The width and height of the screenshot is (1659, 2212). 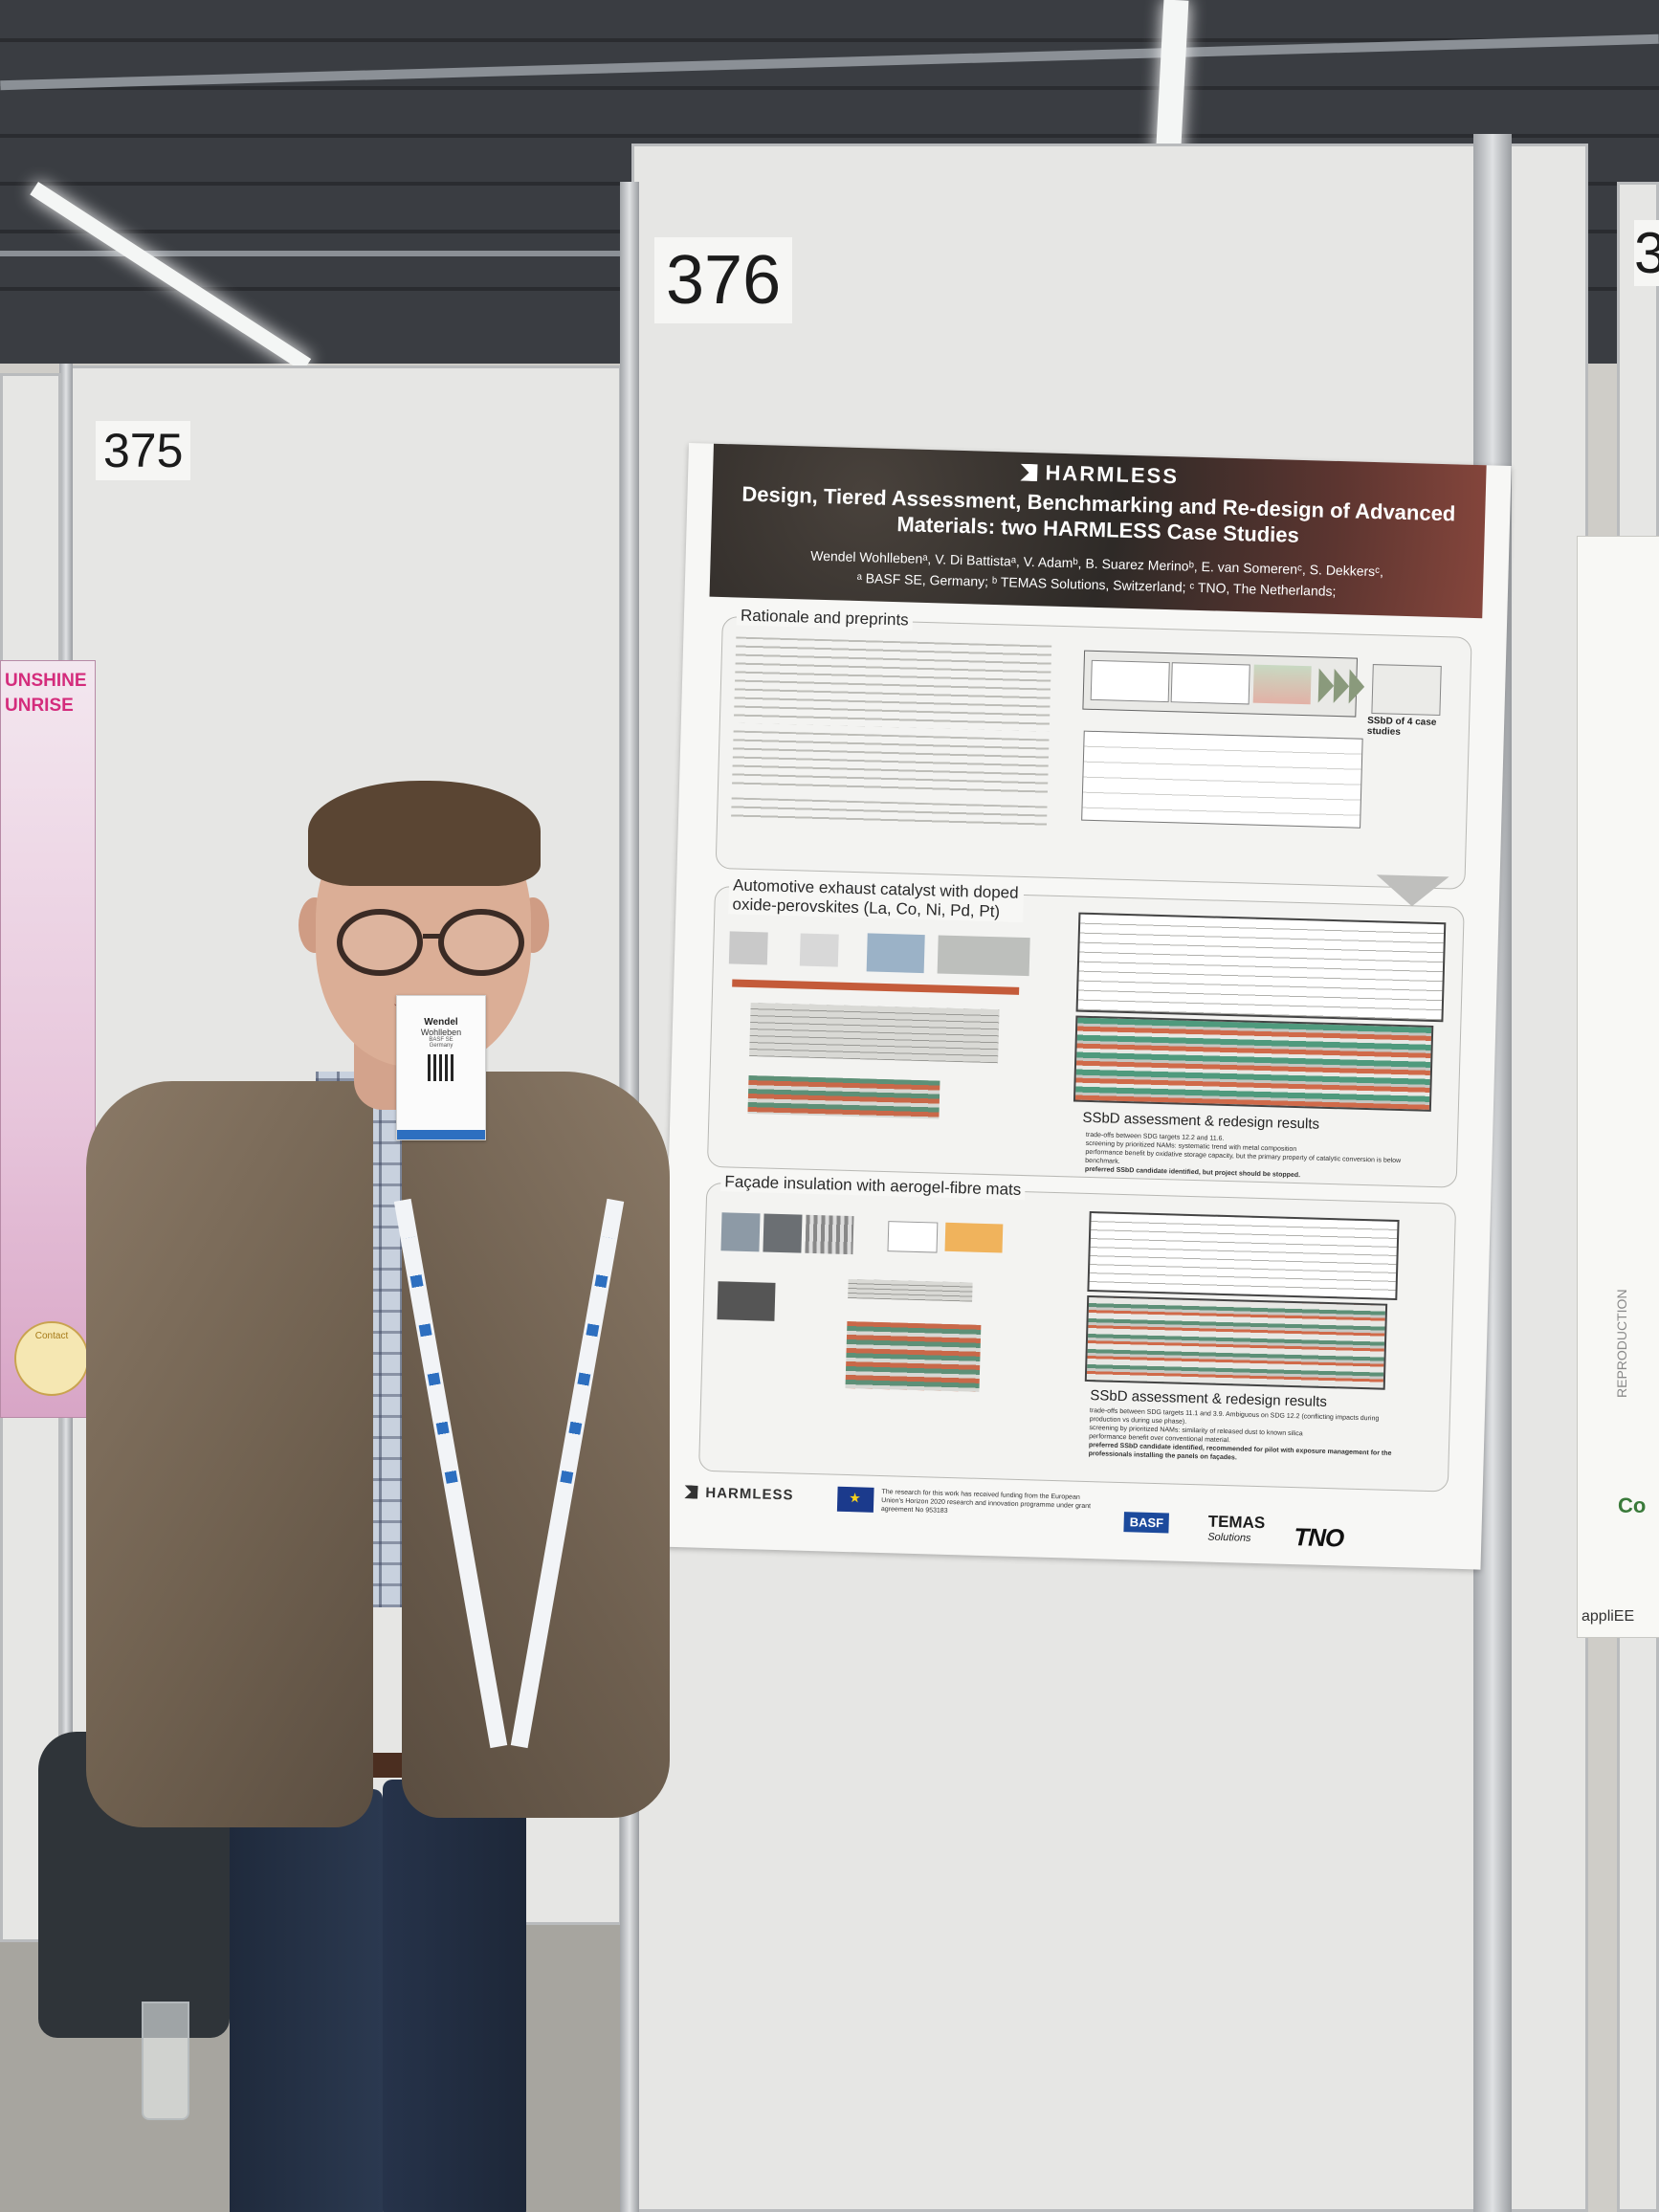 What do you see at coordinates (723, 280) in the screenshot?
I see `booth-number-376: 376` at bounding box center [723, 280].